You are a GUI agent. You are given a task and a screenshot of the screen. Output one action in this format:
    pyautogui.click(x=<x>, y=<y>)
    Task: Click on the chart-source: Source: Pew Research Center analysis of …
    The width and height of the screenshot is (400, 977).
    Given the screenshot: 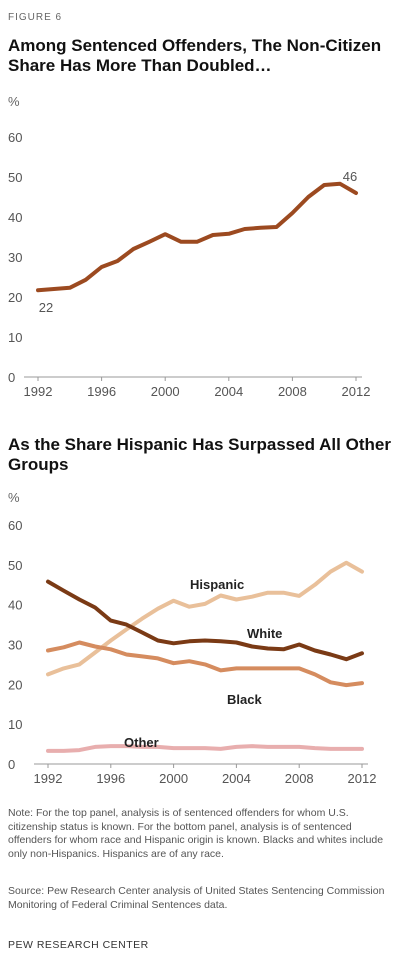 What is the action you would take?
    pyautogui.click(x=196, y=898)
    